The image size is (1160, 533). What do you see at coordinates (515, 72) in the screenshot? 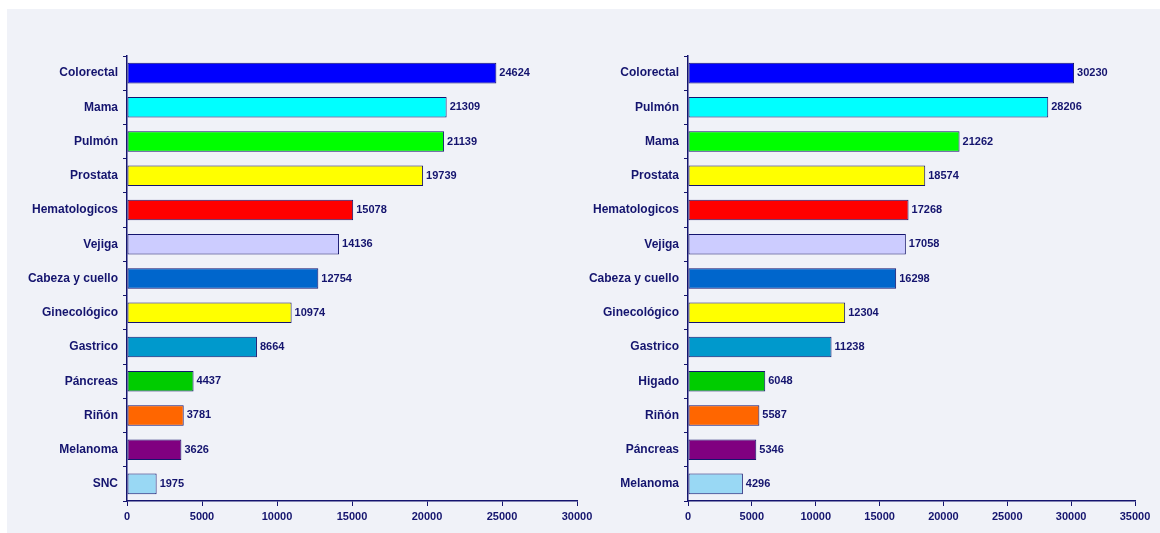
I see `data-label: 24624` at bounding box center [515, 72].